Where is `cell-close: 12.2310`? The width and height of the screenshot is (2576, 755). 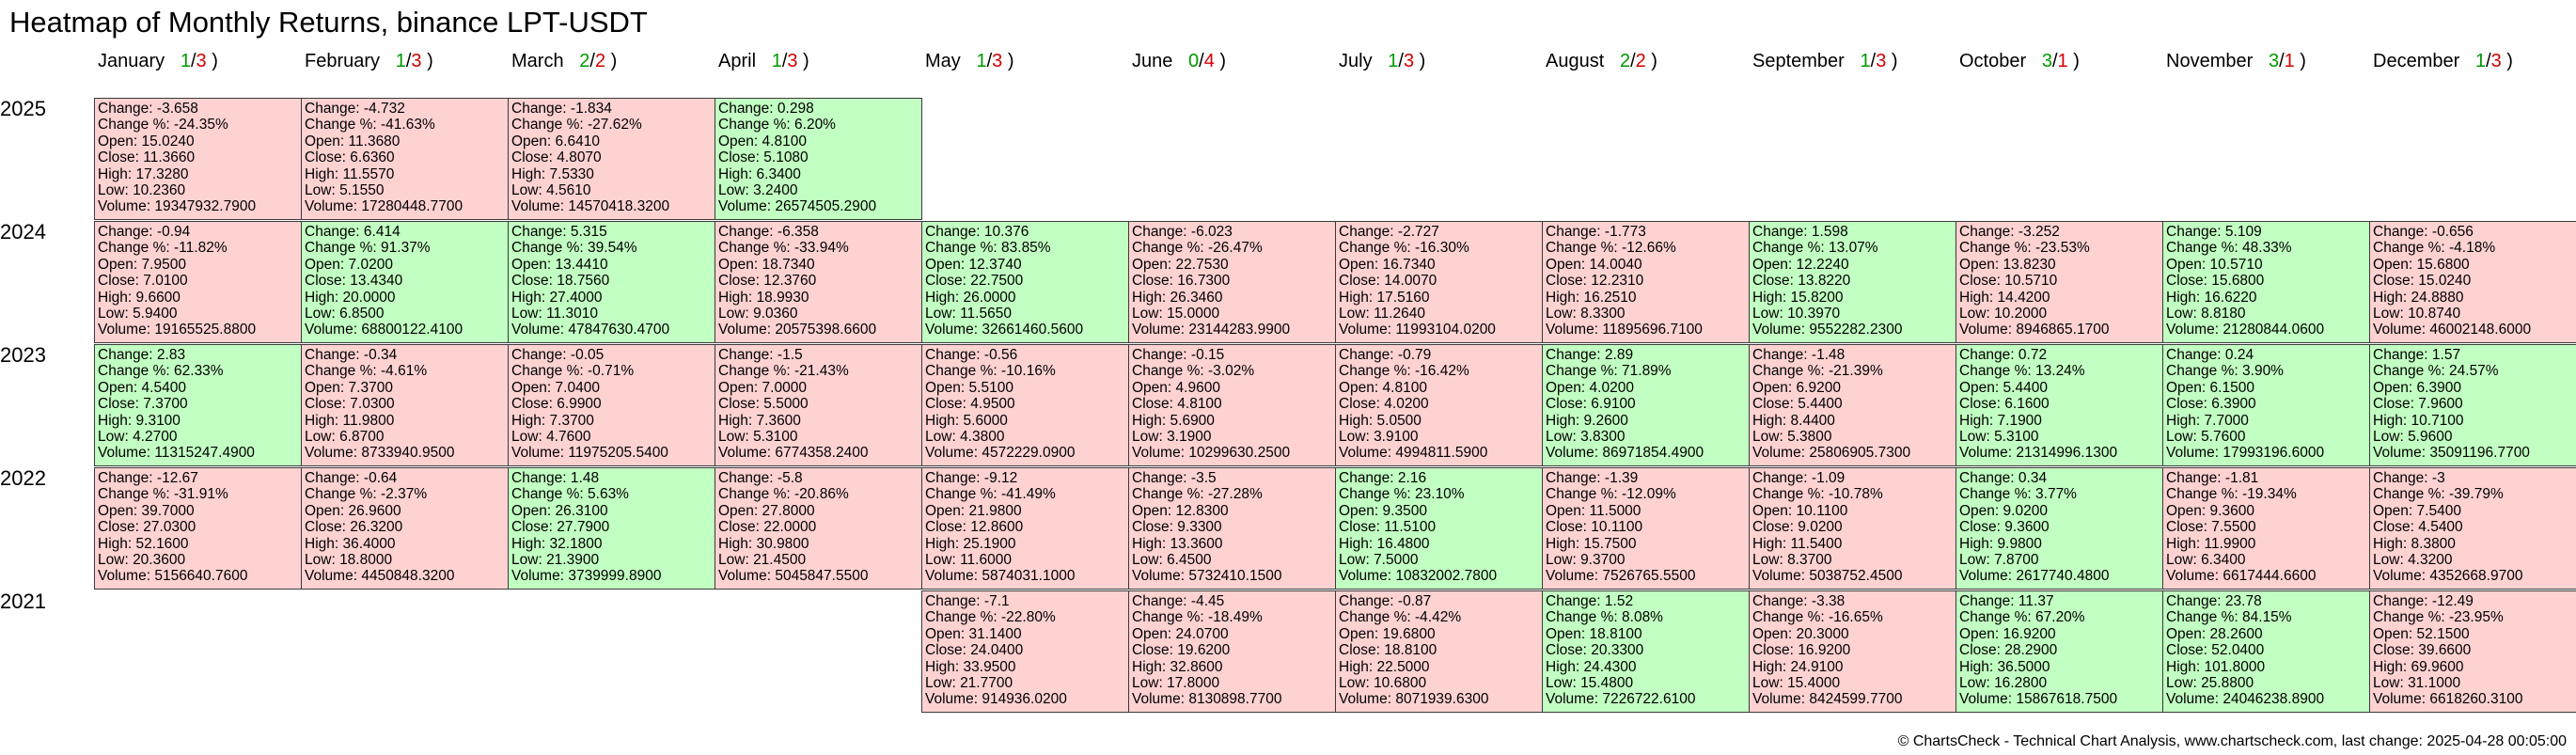 cell-close: 12.2310 is located at coordinates (1618, 281).